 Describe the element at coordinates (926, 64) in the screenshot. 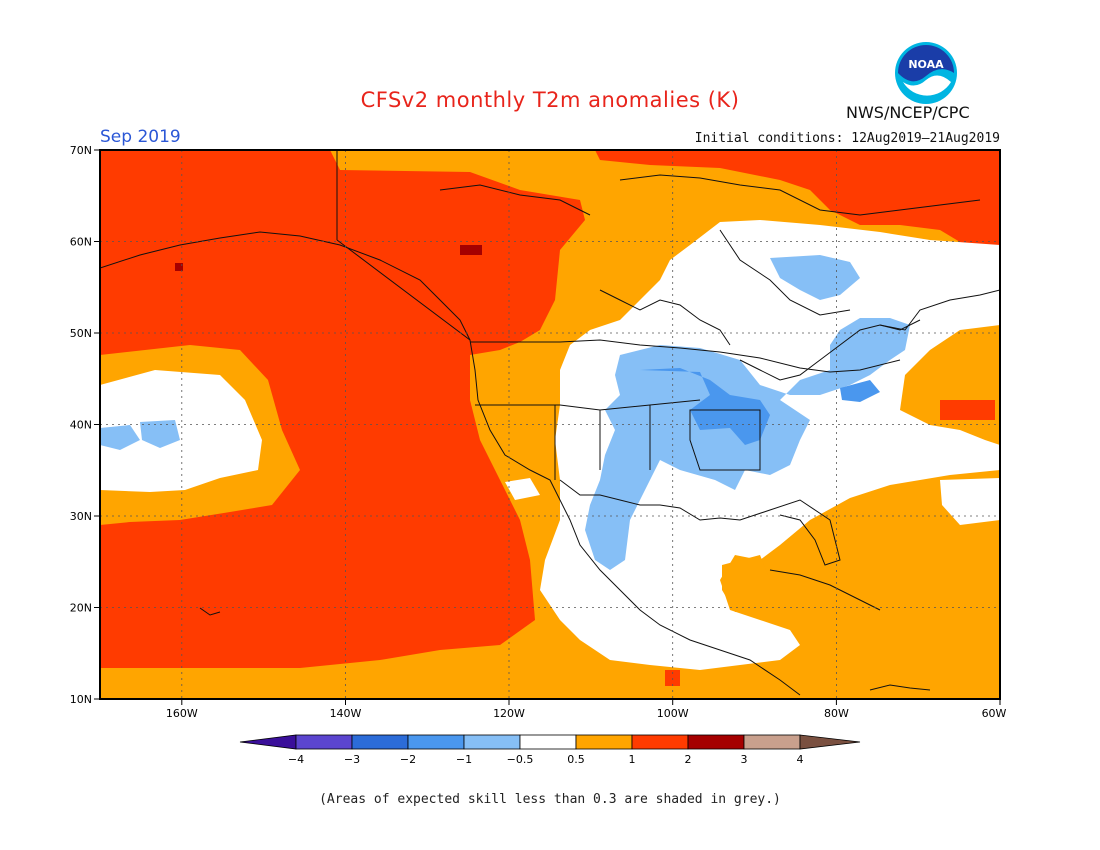

I see `noaa-logo-text: NOAA` at that location.